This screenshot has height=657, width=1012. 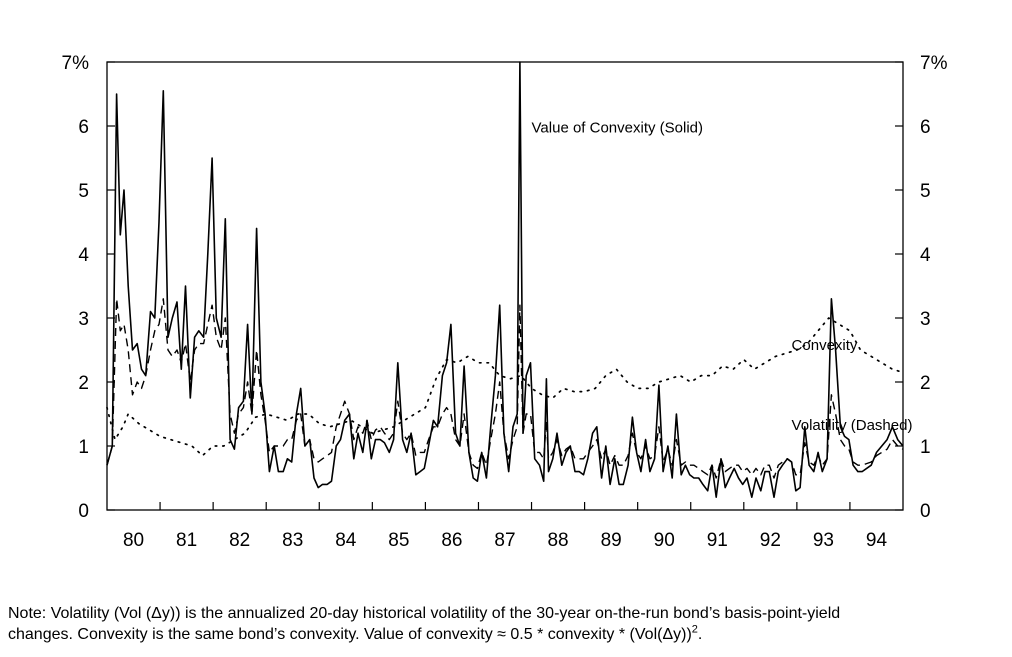 I want to click on chart-annotation: Value of Convexity (Solid), so click(x=617, y=127).